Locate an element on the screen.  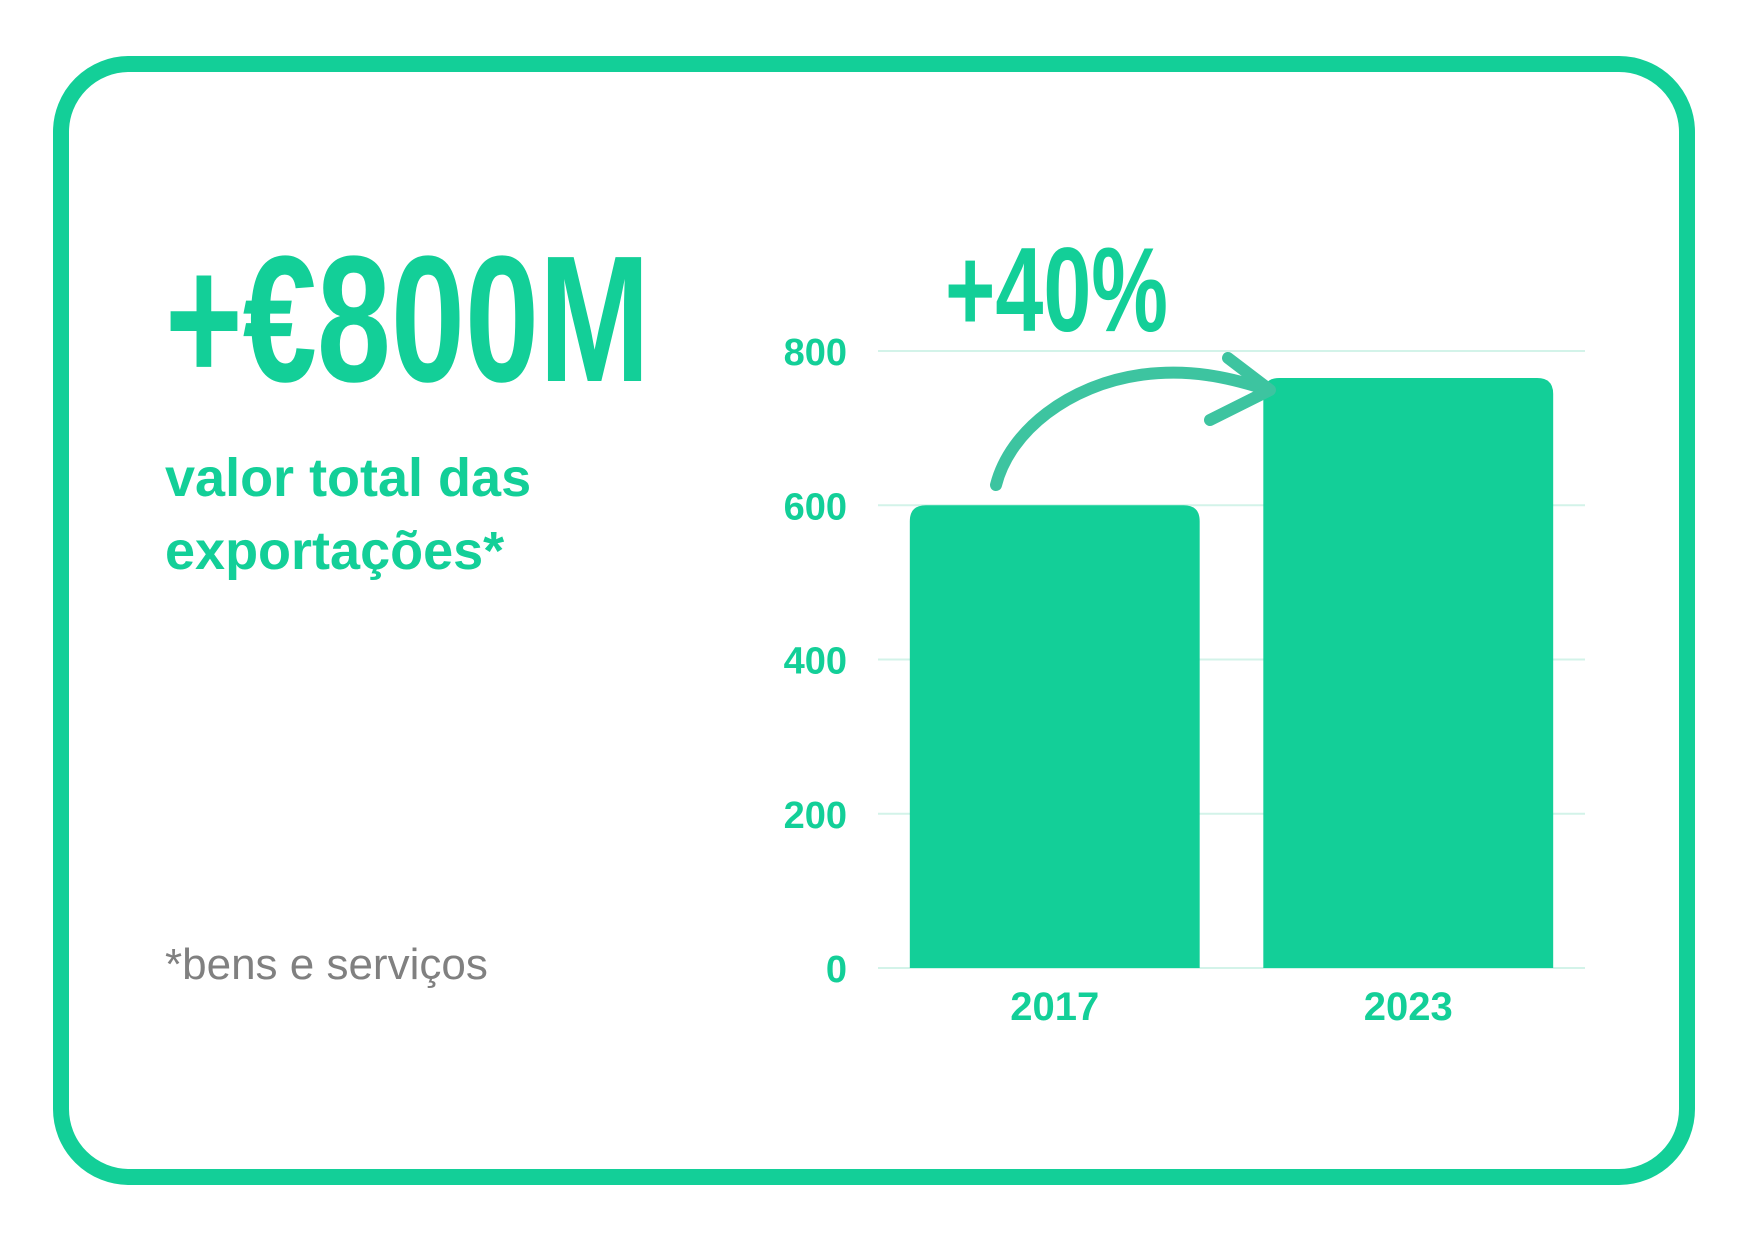
x-tick-label: 2017 is located at coordinates (1054, 1007).